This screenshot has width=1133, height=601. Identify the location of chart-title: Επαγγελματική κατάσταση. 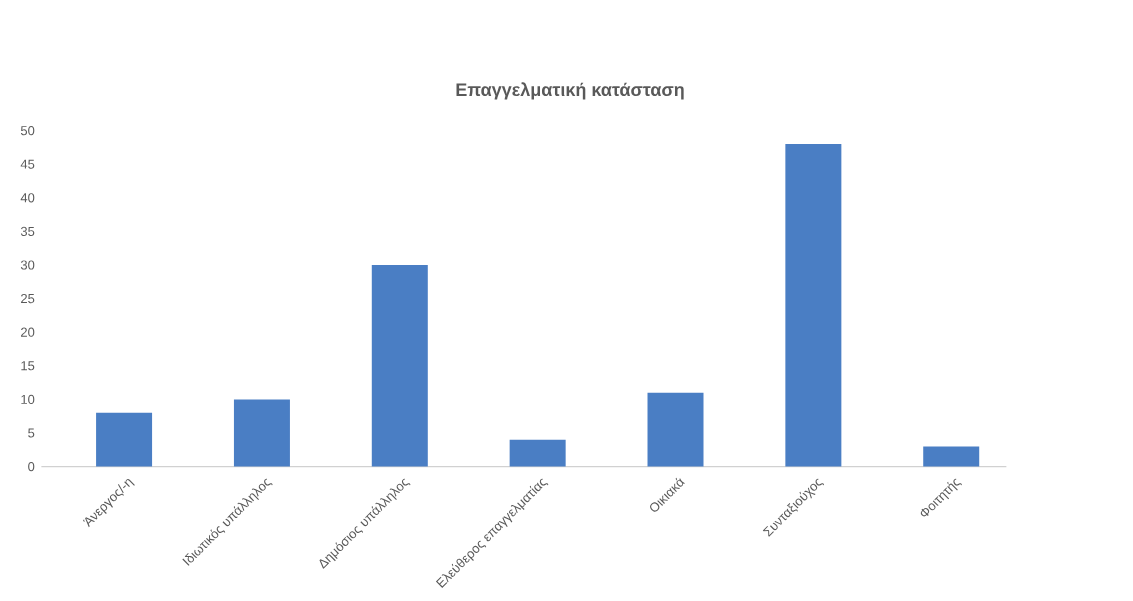
(570, 91).